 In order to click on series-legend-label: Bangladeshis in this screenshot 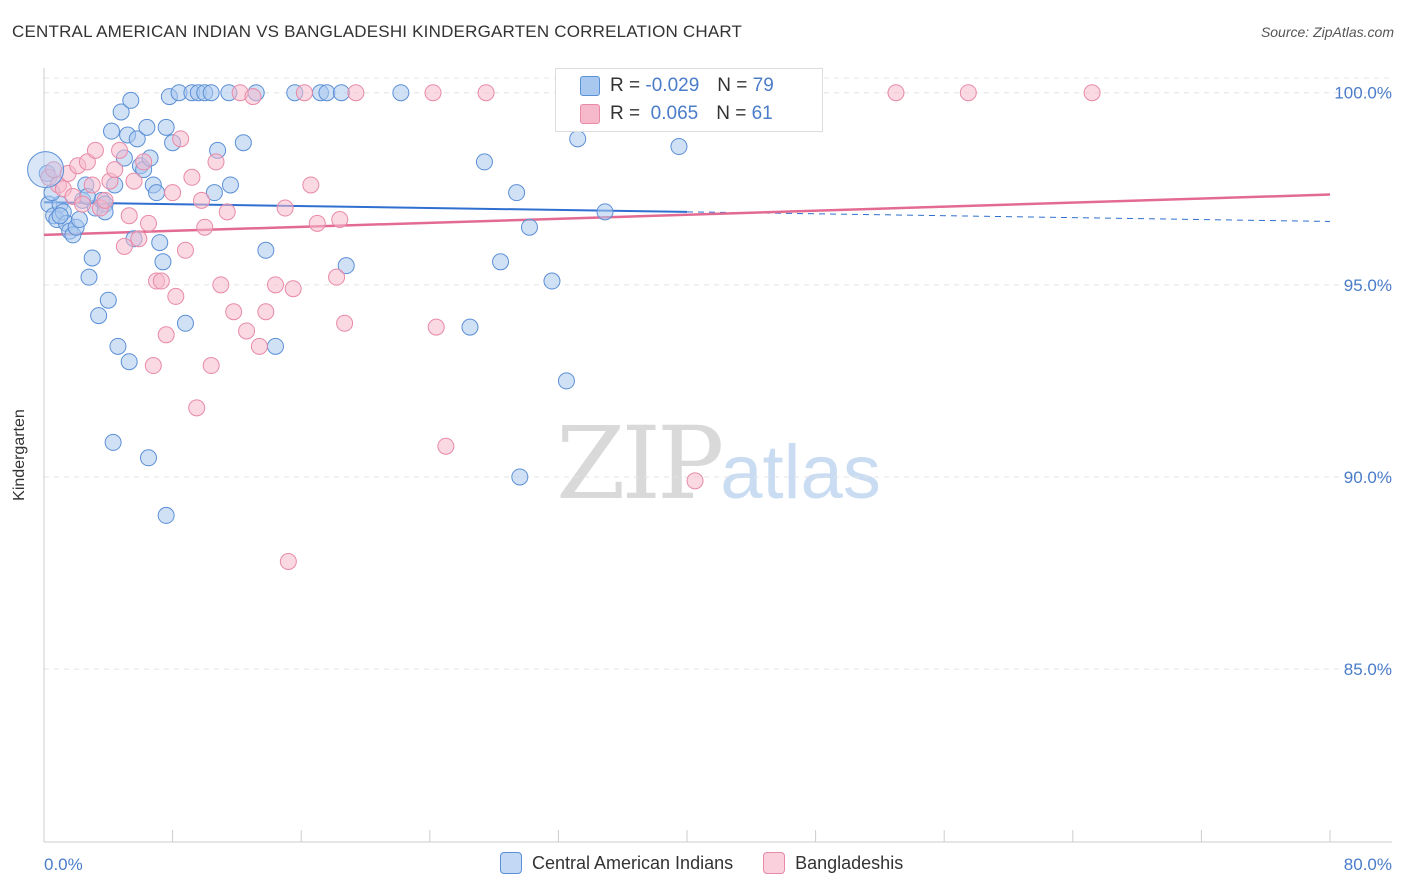, I will do `click(849, 862)`.